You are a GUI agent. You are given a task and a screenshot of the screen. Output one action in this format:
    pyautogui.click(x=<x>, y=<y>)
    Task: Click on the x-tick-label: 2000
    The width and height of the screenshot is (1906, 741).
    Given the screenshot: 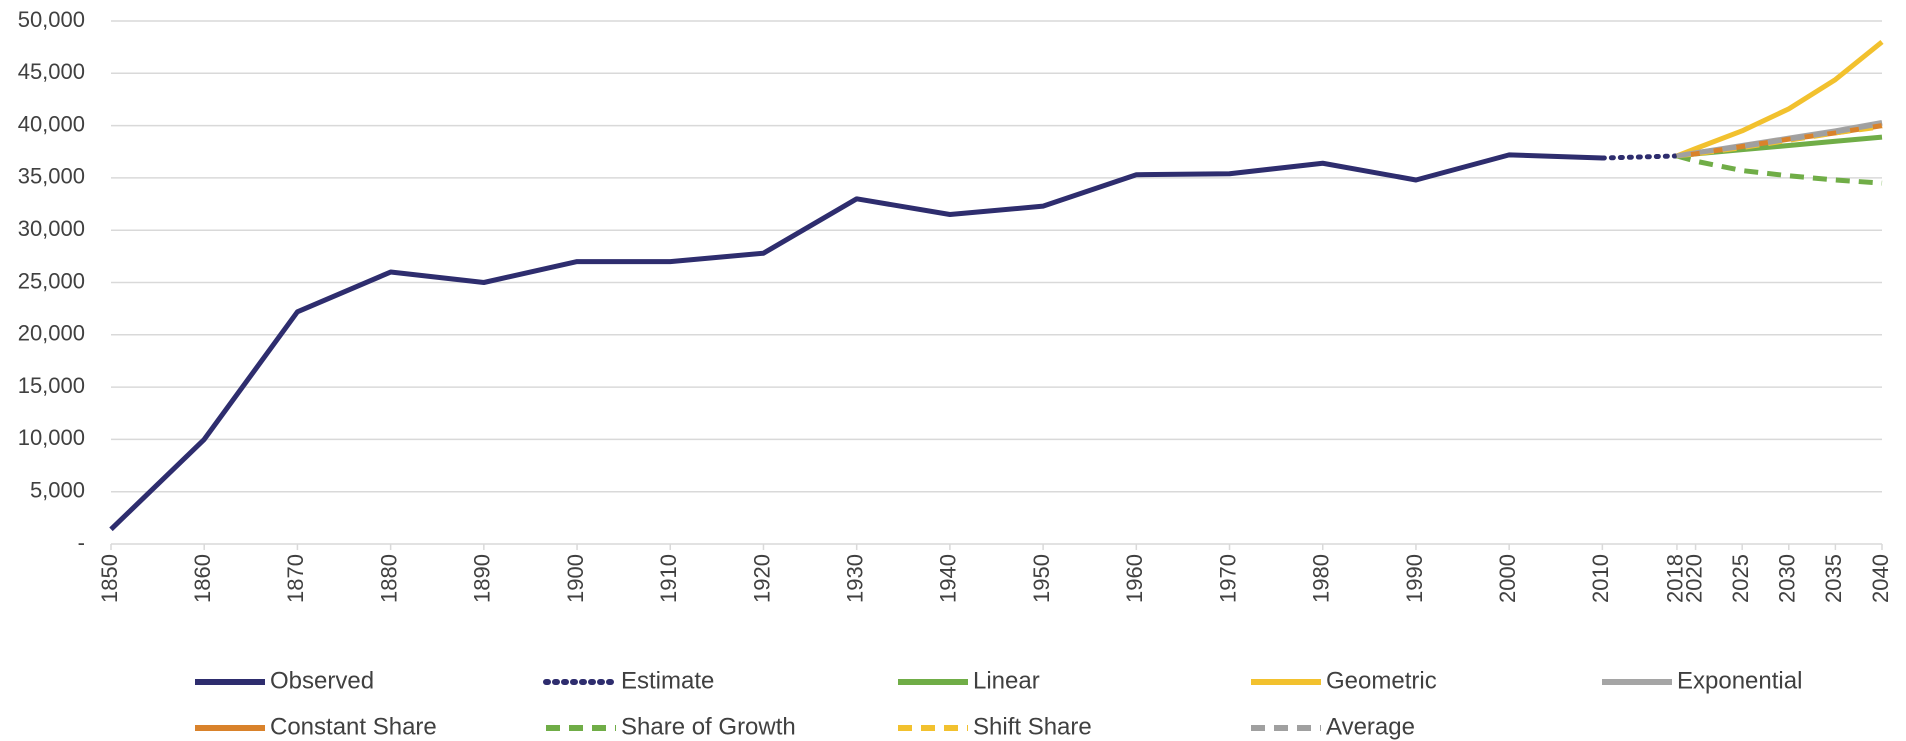 What is the action you would take?
    pyautogui.click(x=1507, y=578)
    